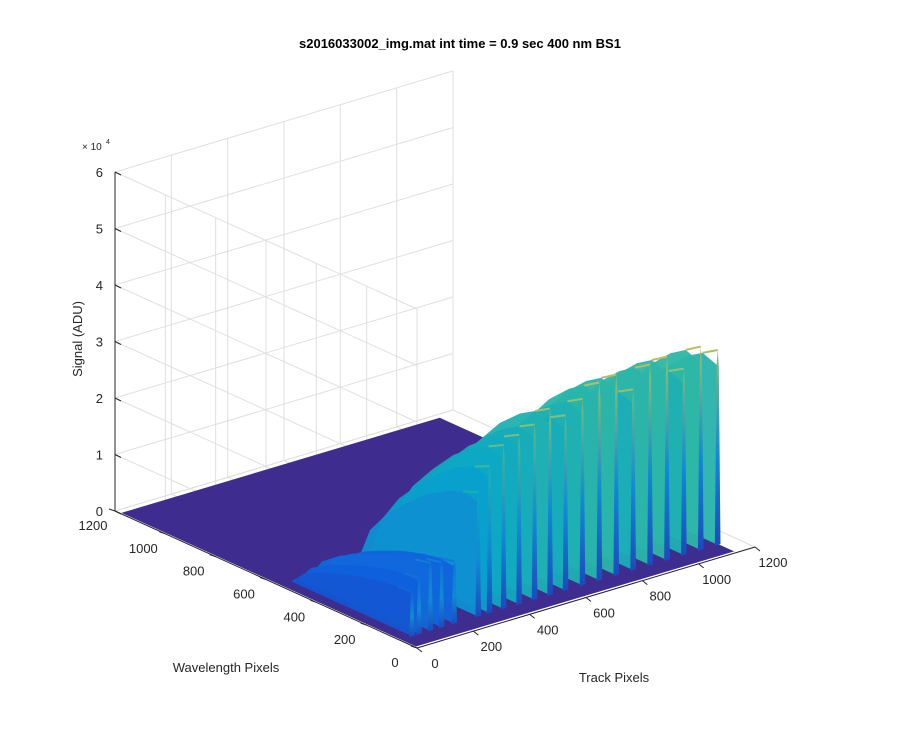 The width and height of the screenshot is (900, 750). Describe the element at coordinates (92, 147) in the screenshot. I see `z-exponent-base: × 10` at that location.